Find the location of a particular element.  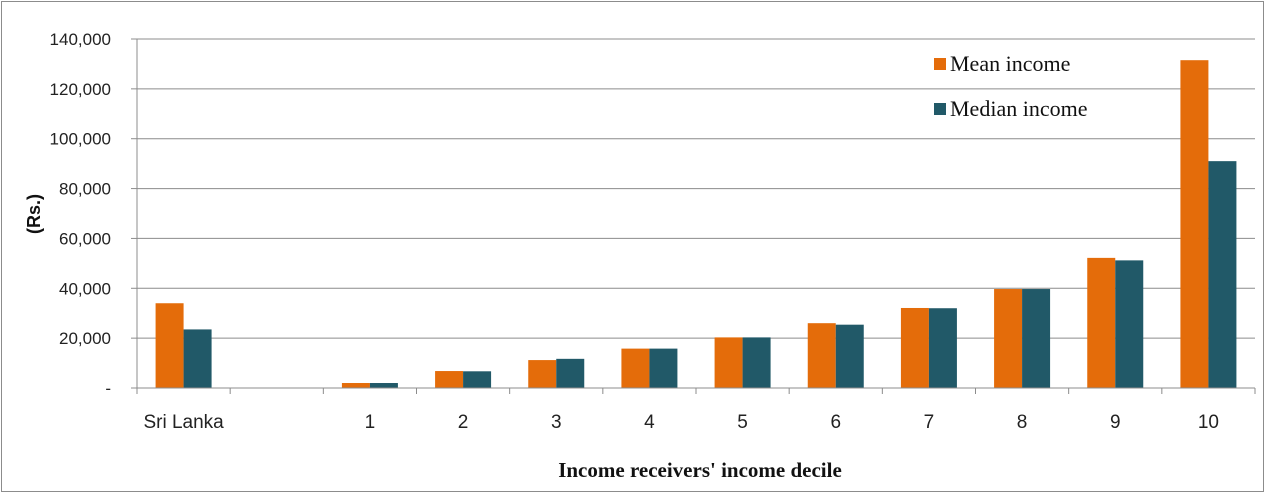

x-tick-label: 6 is located at coordinates (835, 422).